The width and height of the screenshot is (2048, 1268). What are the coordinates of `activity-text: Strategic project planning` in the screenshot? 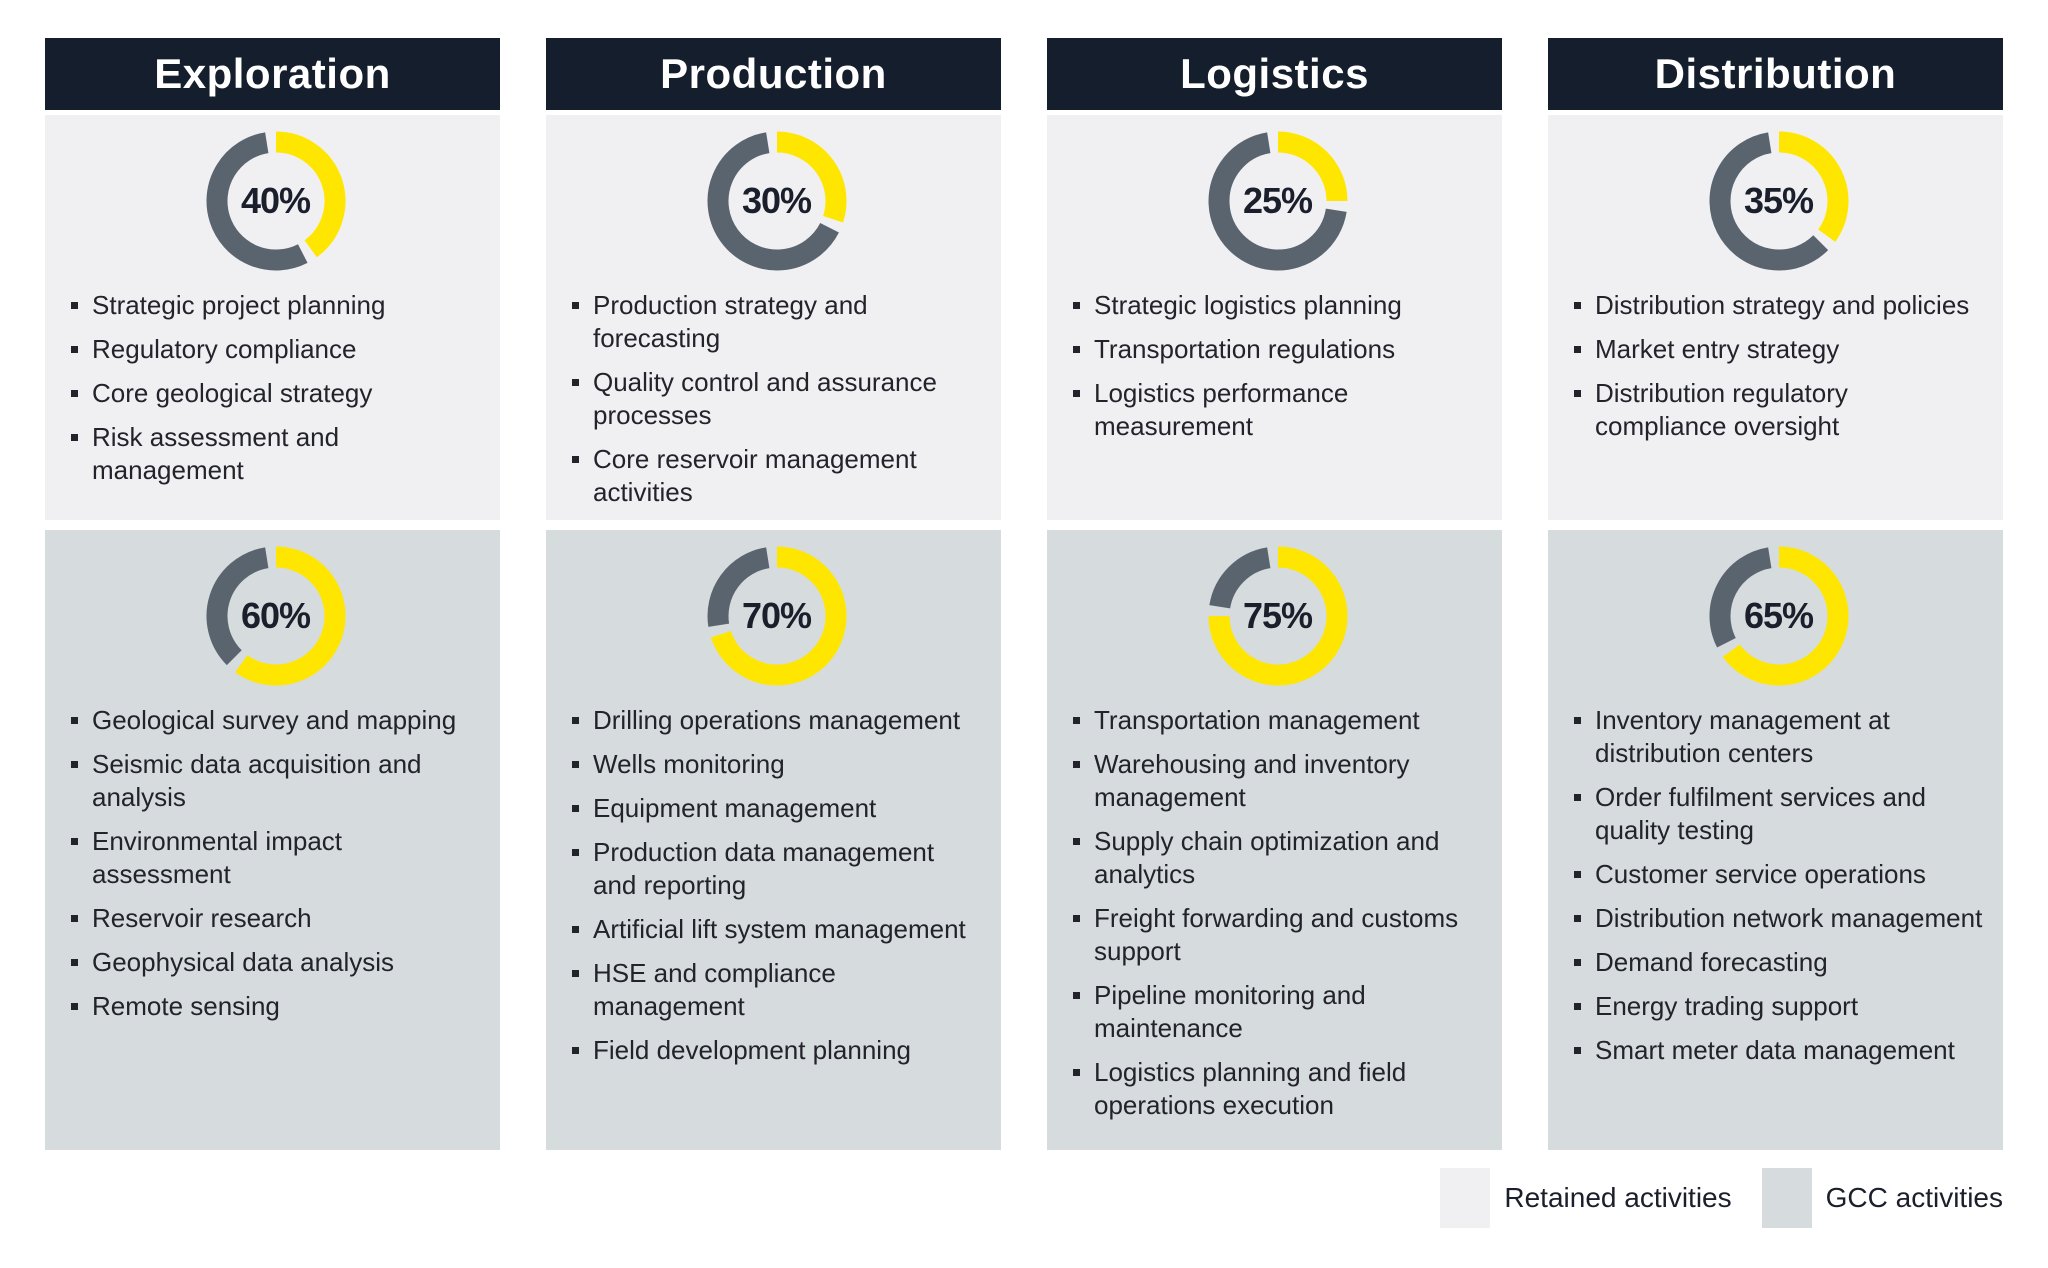 It's located at (239, 305).